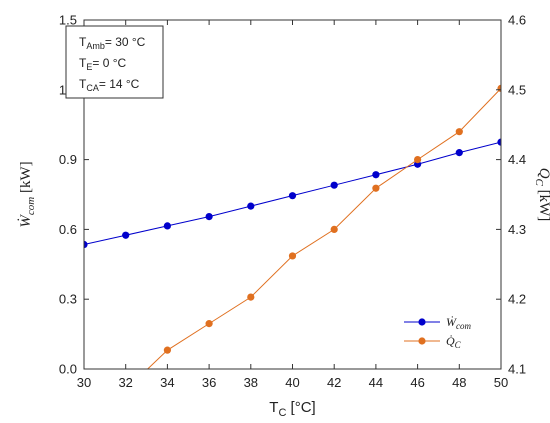  Describe the element at coordinates (417, 382) in the screenshot. I see `x-tick-label: 46` at that location.